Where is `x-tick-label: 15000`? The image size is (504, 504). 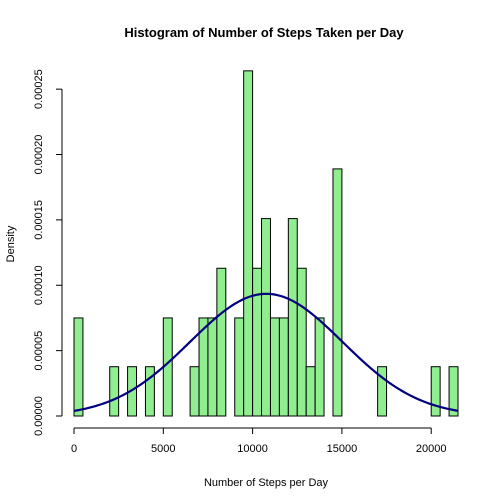
x-tick-label: 15000 is located at coordinates (342, 449).